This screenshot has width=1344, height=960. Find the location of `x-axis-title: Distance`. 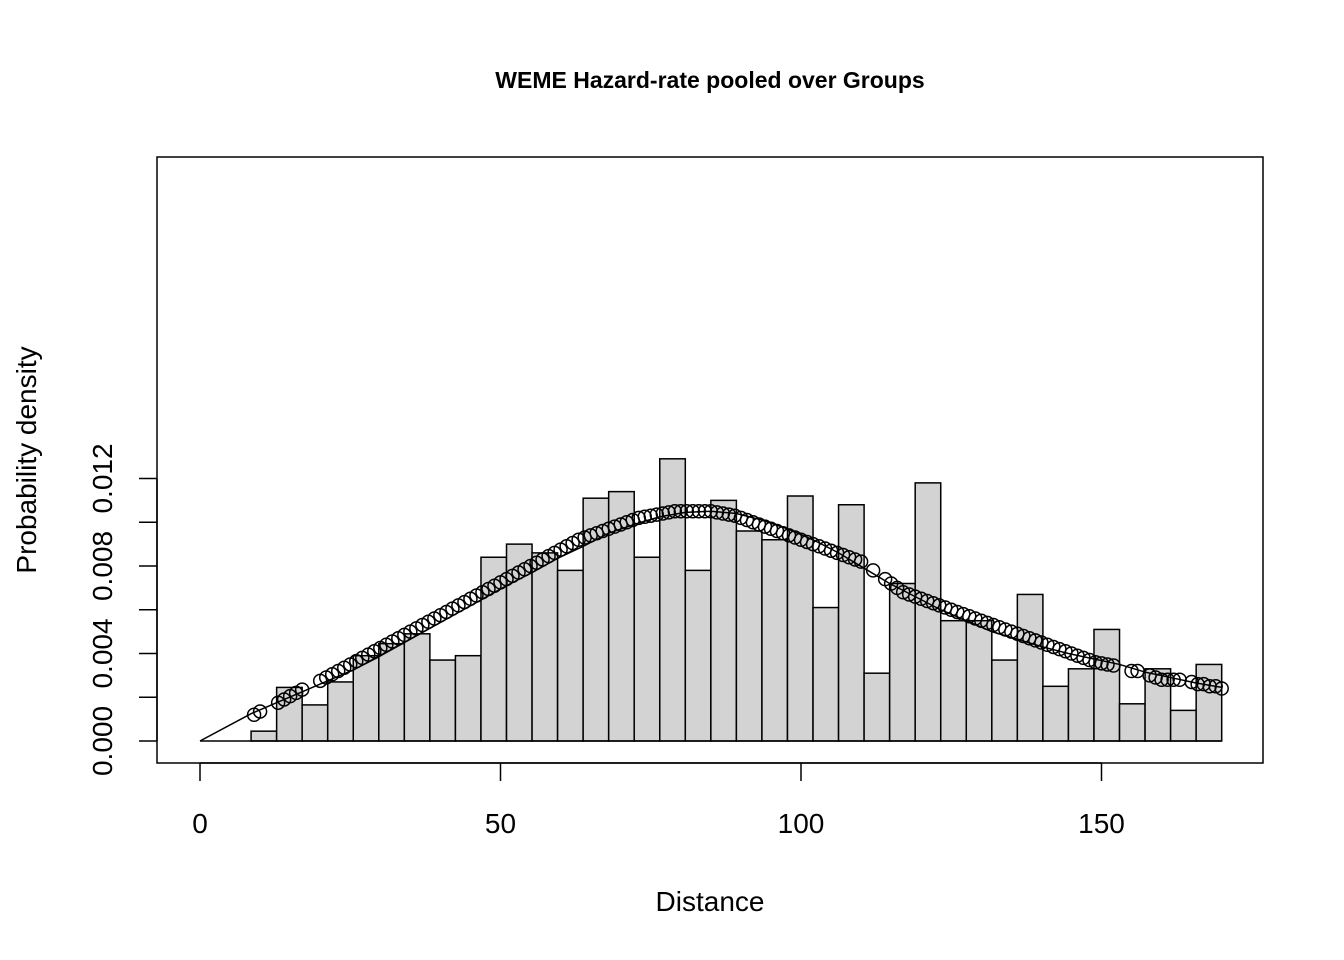

x-axis-title: Distance is located at coordinates (710, 901).